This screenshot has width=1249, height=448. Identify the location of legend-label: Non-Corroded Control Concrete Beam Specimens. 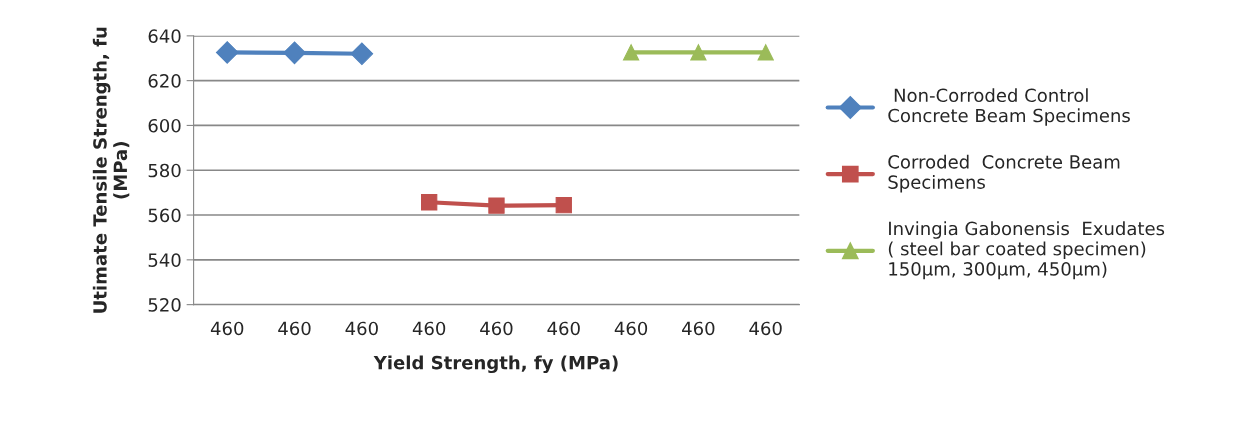
(1009, 107).